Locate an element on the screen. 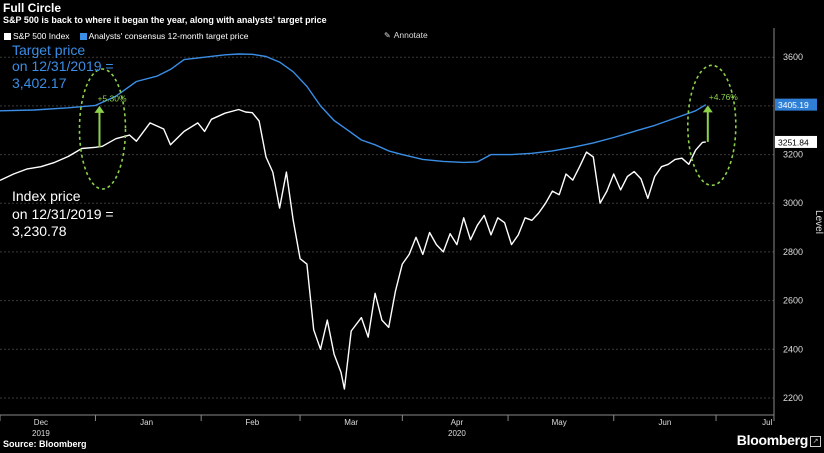 The height and width of the screenshot is (453, 824). x-tick-label: Feb is located at coordinates (252, 422).